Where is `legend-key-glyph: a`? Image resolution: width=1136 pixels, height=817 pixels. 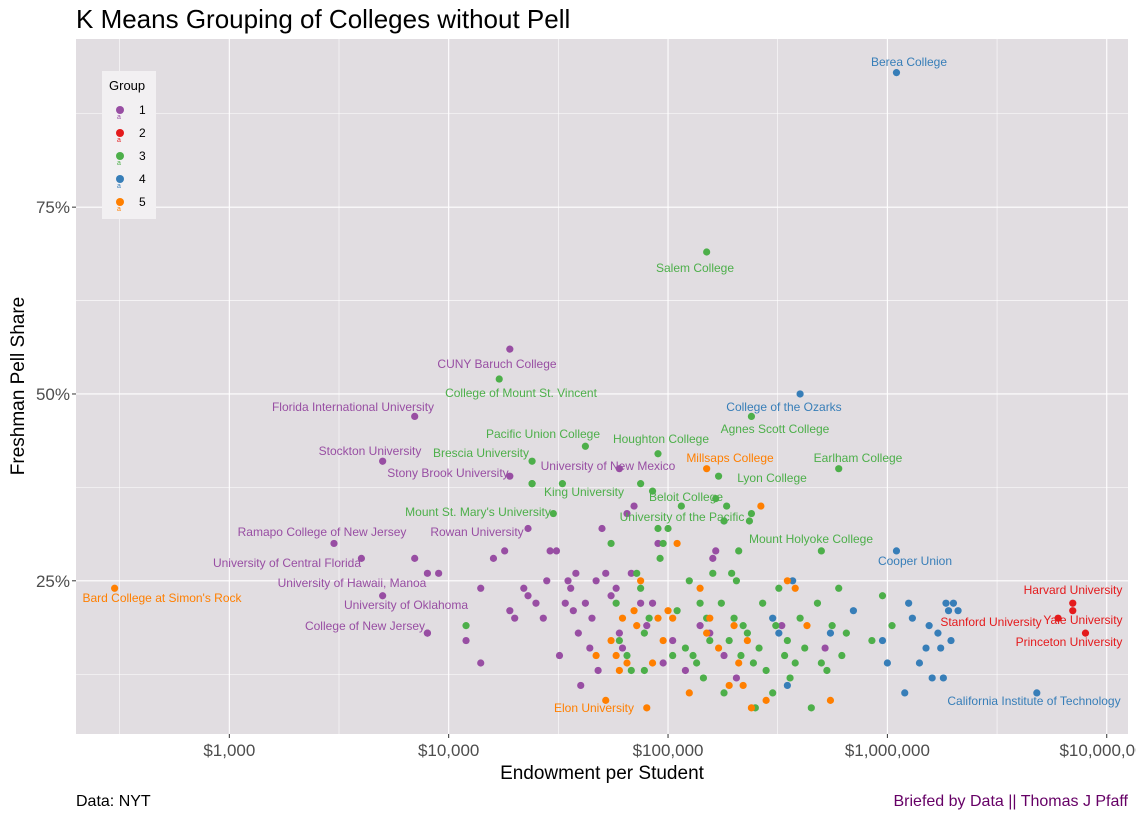
legend-key-glyph: a is located at coordinates (119, 163).